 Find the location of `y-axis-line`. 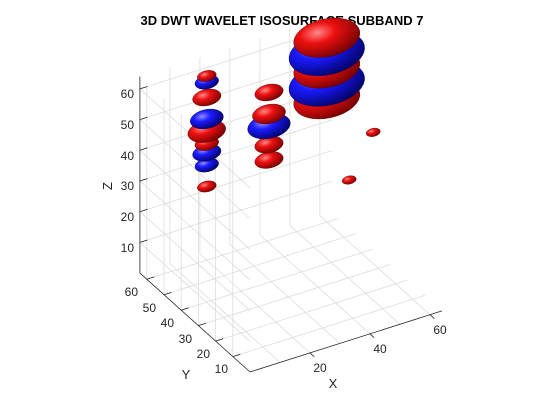

y-axis-line is located at coordinates (195, 322).